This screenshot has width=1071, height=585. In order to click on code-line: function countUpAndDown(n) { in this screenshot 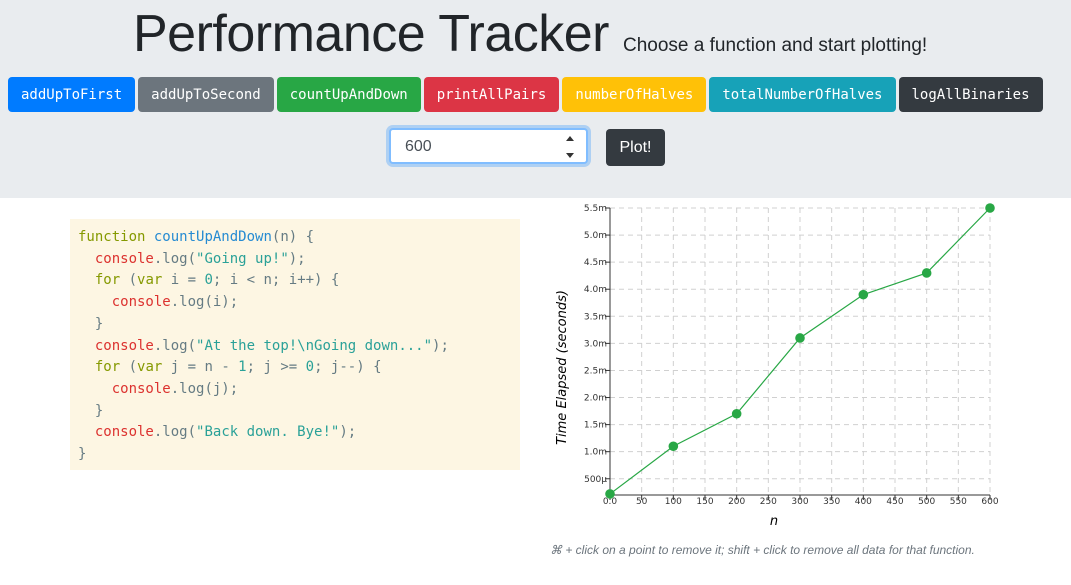, I will do `click(196, 237)`.